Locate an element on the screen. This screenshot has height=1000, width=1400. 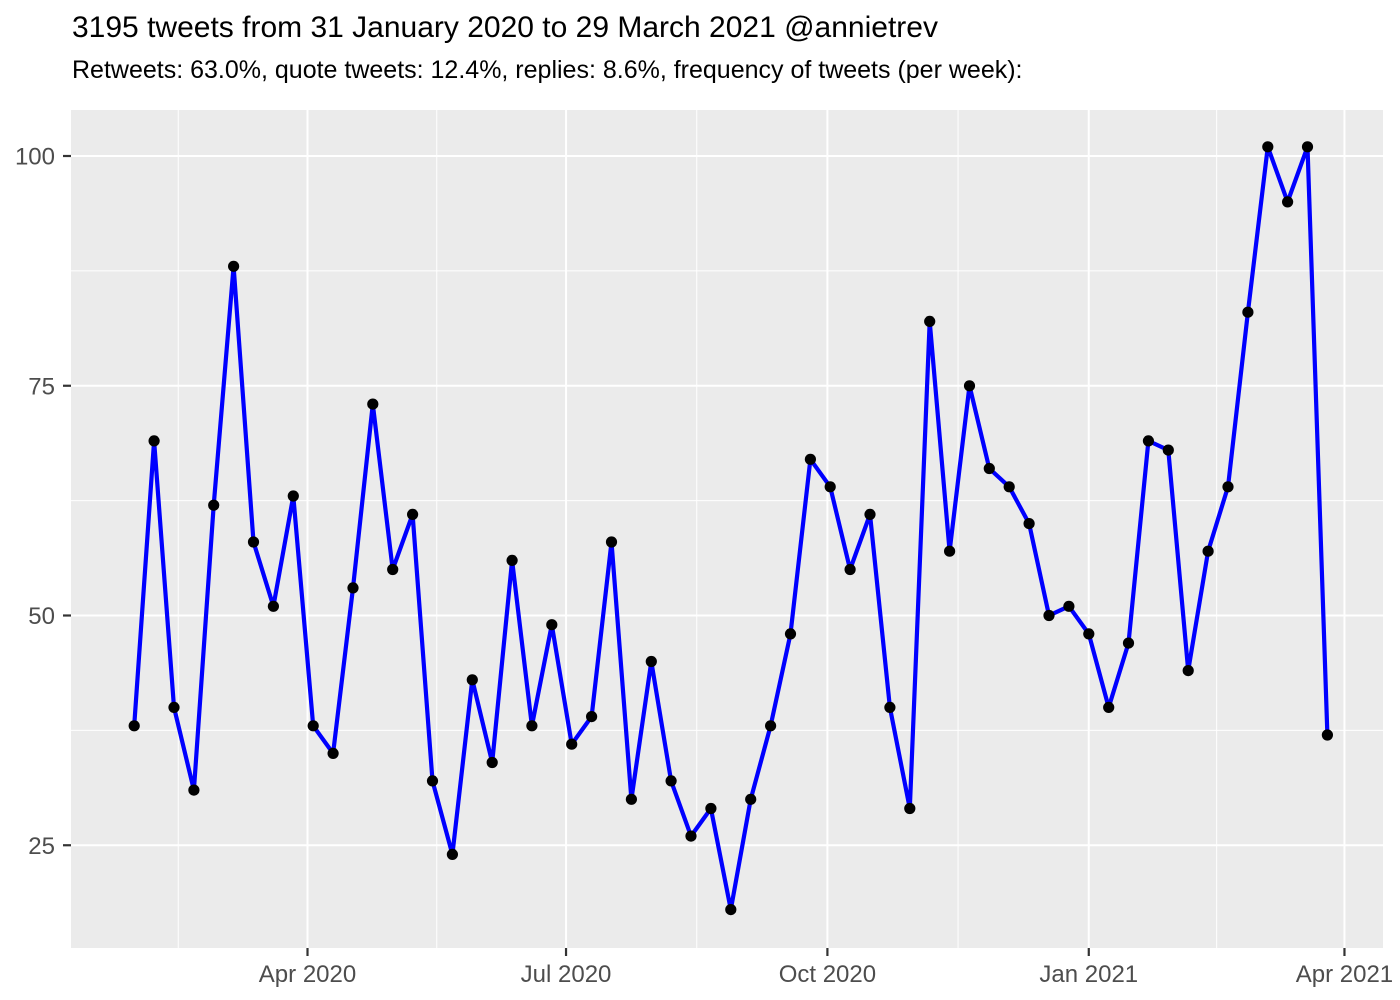
x-axis-tick-label: Jan 2021 is located at coordinates (1088, 974).